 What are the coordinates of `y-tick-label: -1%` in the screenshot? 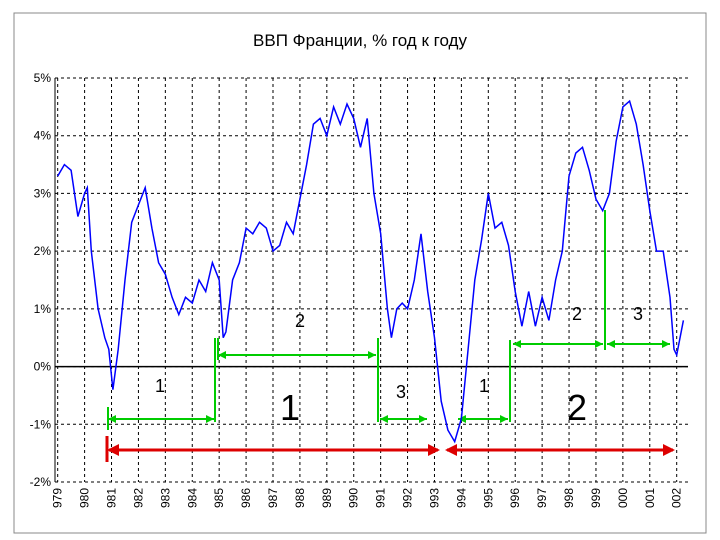 It's located at (41, 424).